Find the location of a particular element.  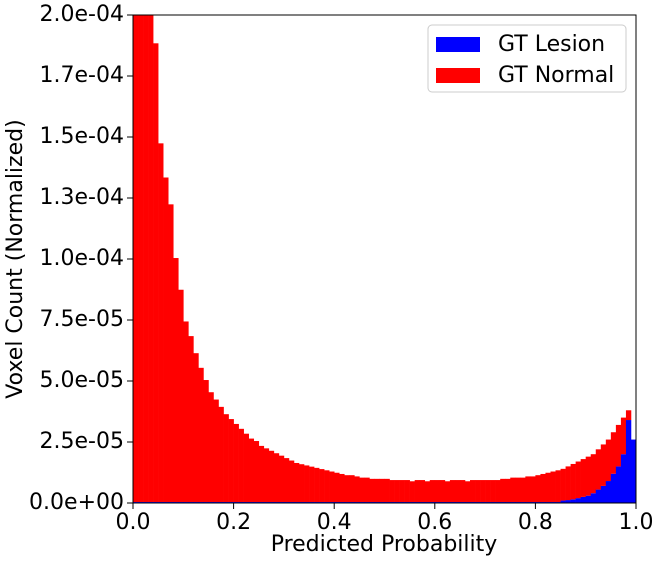

x-tick-label: 0.6 is located at coordinates (434, 522).